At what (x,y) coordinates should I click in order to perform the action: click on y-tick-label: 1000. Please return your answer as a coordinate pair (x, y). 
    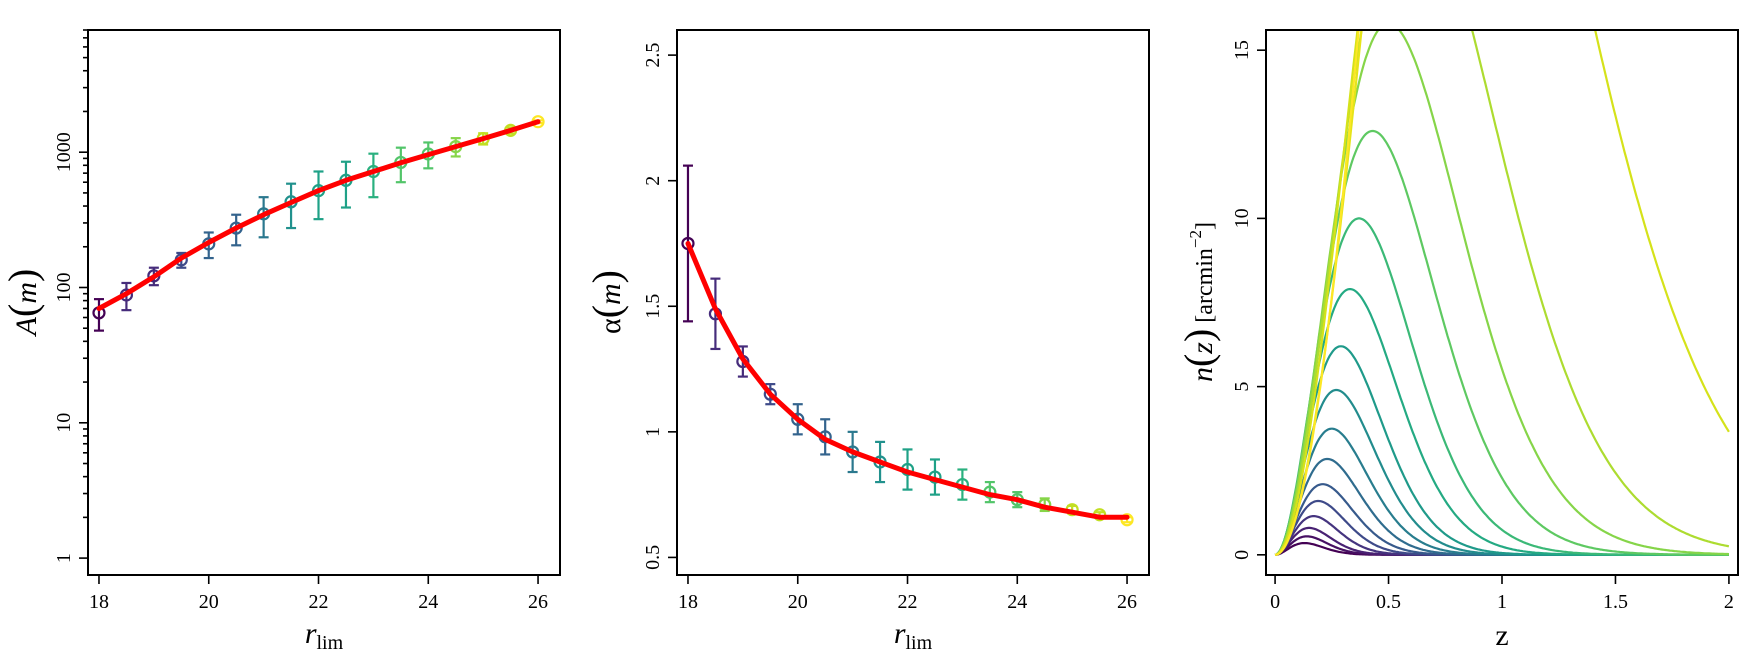
    Looking at the image, I should click on (64, 152).